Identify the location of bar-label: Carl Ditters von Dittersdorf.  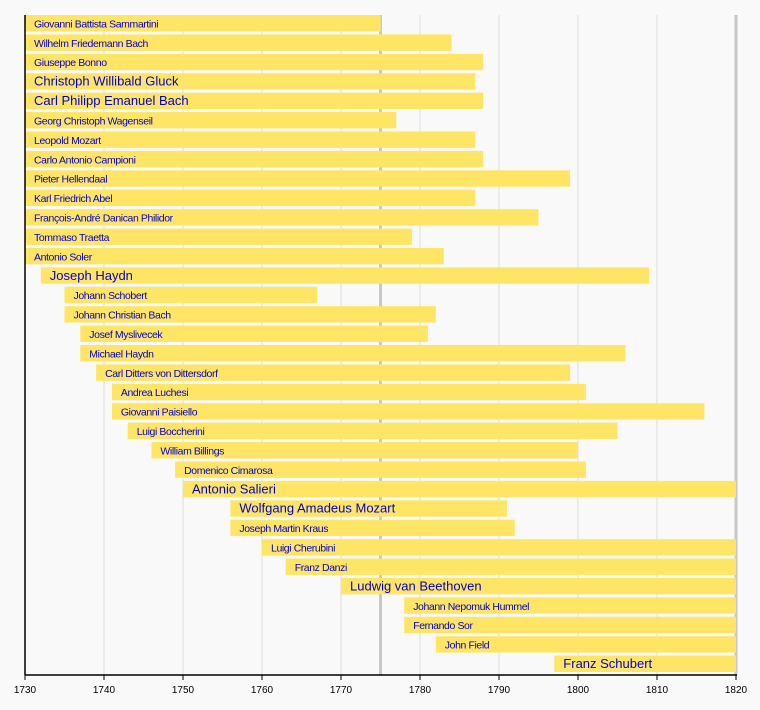
(161, 374).